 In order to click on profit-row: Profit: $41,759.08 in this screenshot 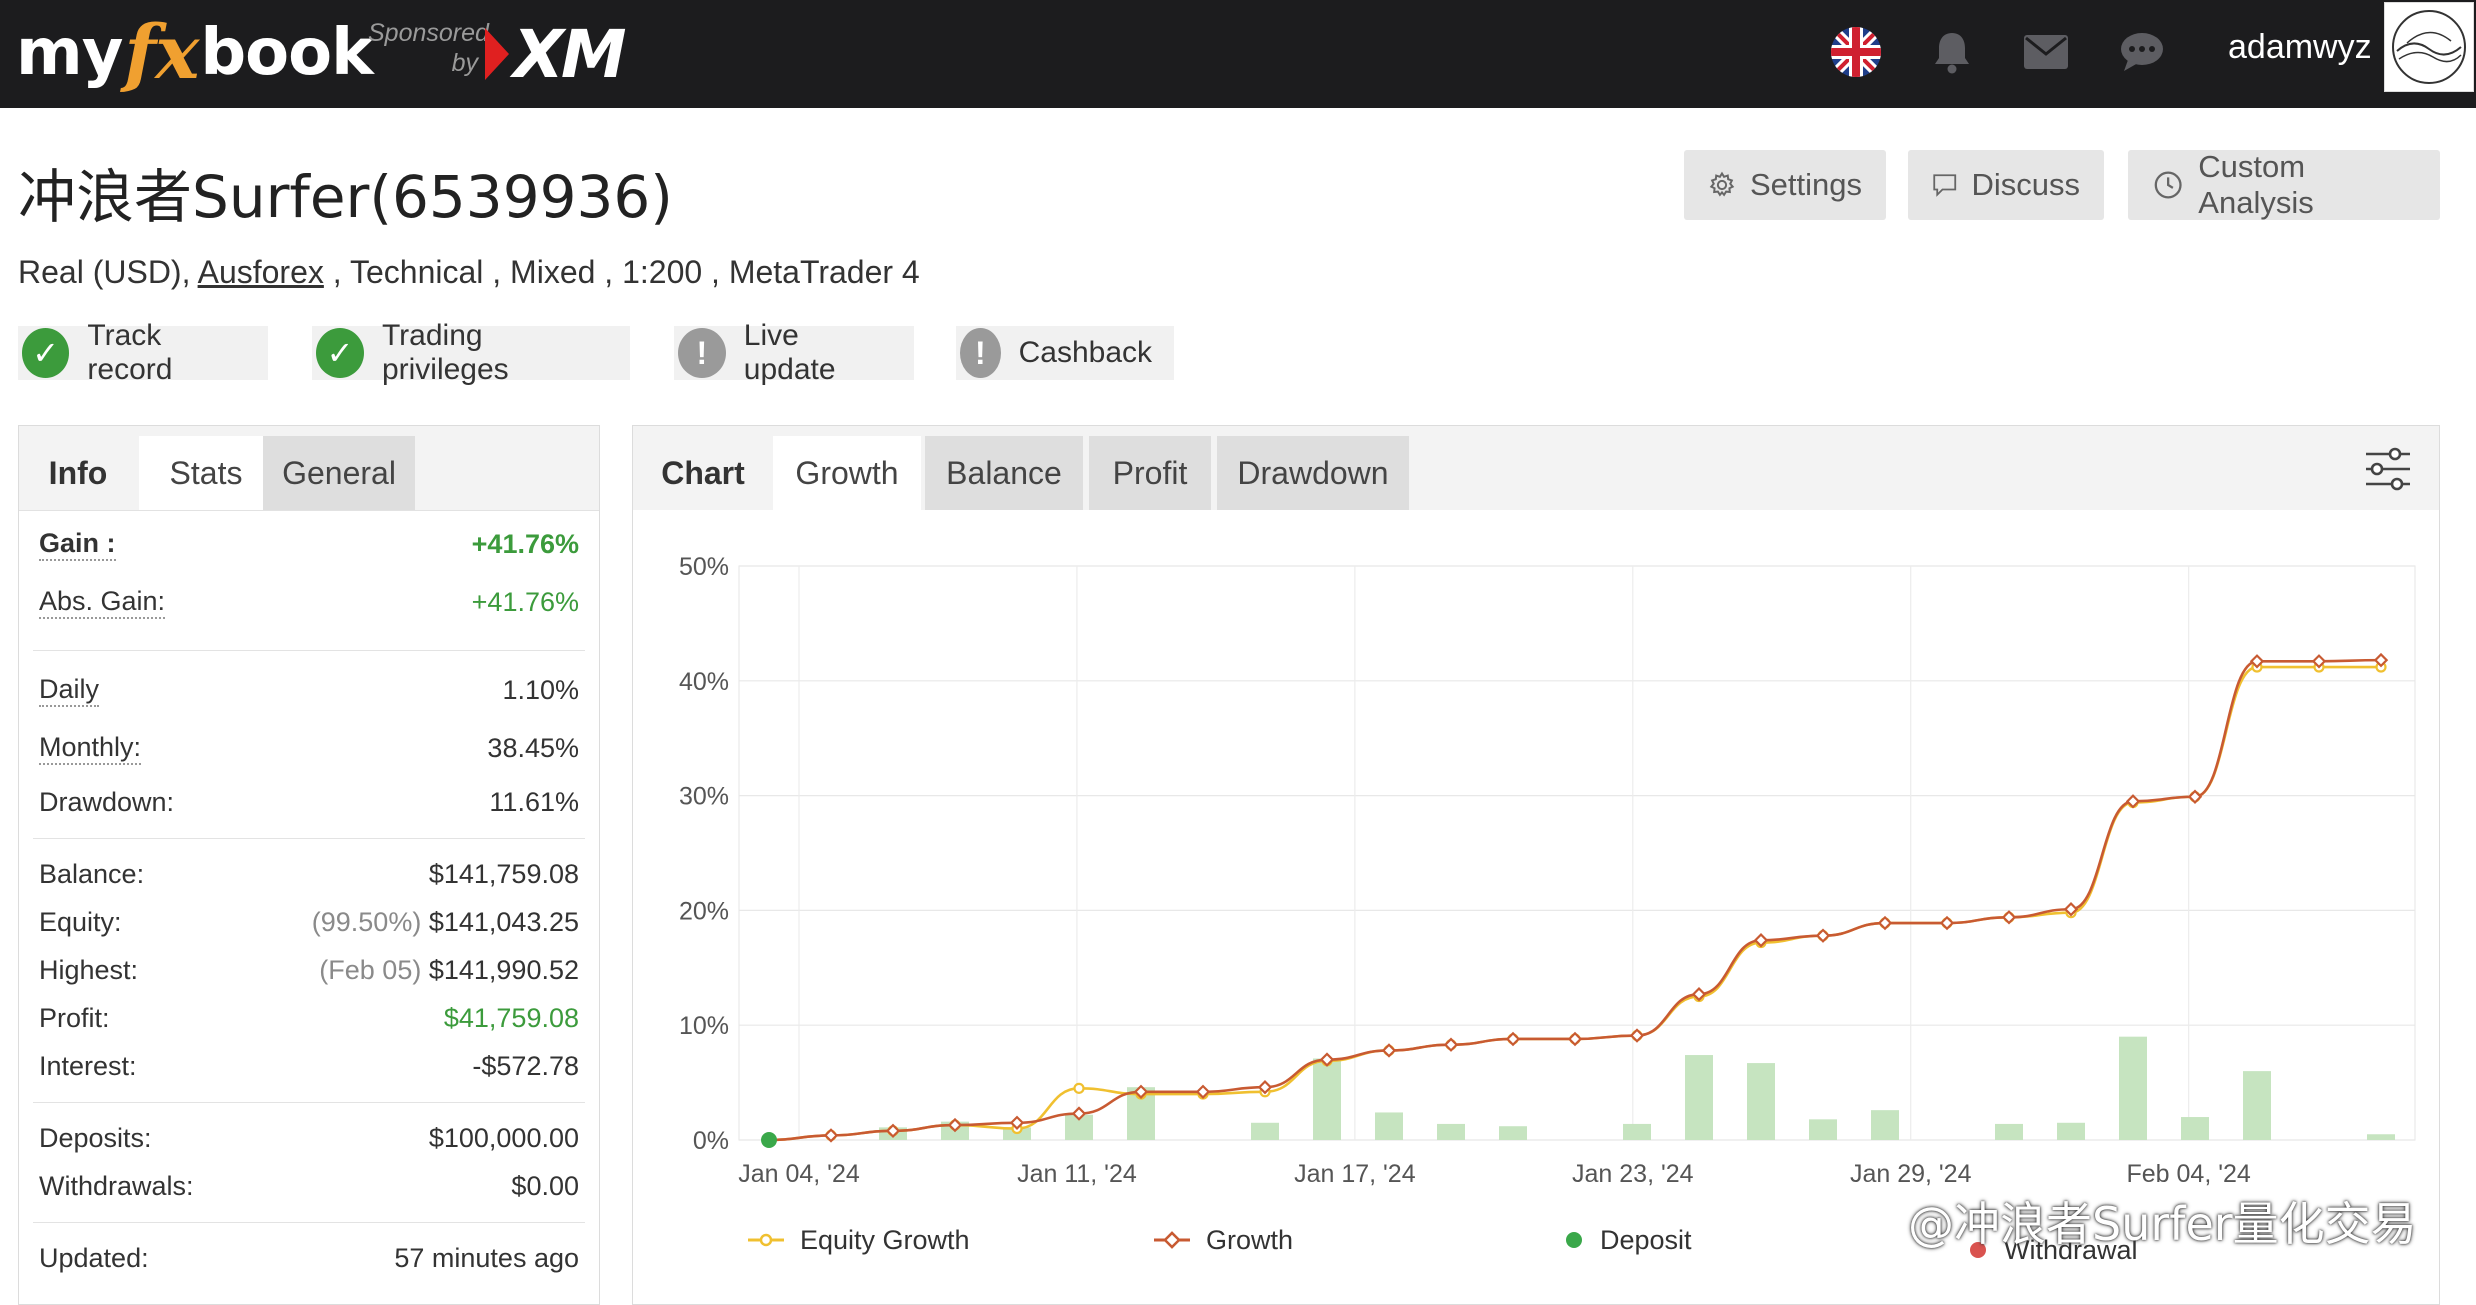, I will do `click(309, 1018)`.